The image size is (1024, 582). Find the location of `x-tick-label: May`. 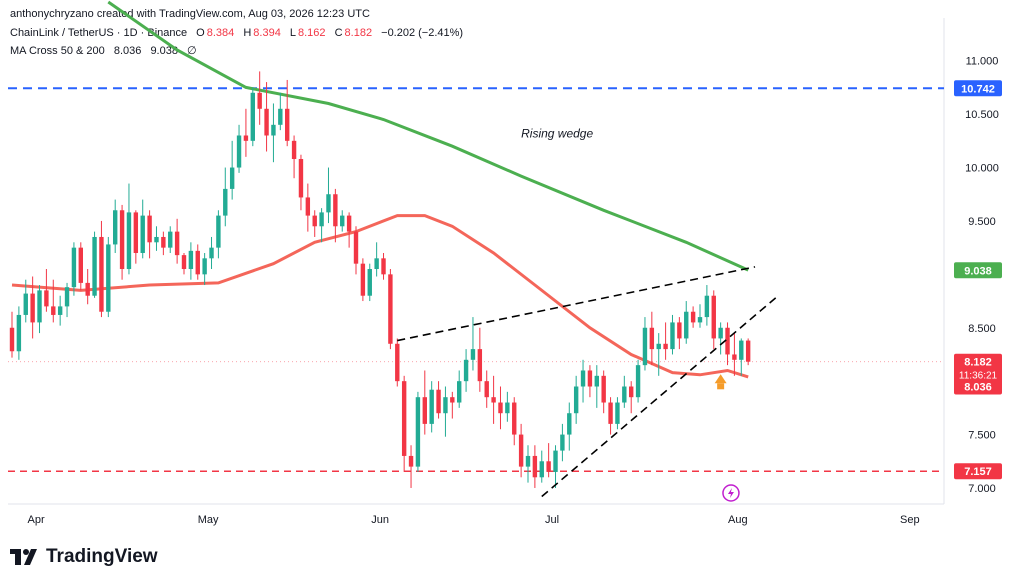

x-tick-label: May is located at coordinates (208, 520).